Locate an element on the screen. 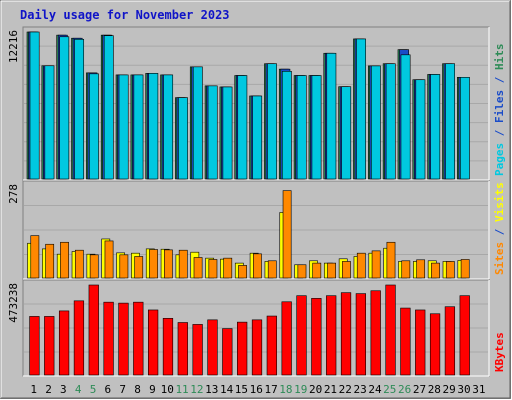  x-axis-day-label: 13 is located at coordinates (211, 389).